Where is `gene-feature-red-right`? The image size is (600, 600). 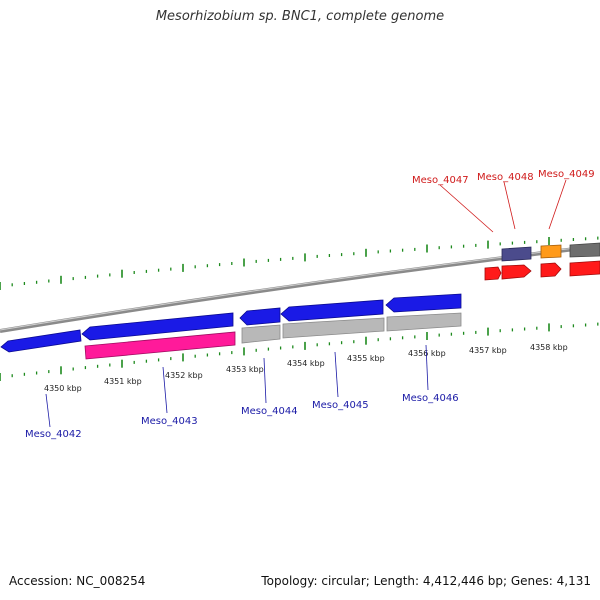
gene-feature-red-right is located at coordinates (584, 268).